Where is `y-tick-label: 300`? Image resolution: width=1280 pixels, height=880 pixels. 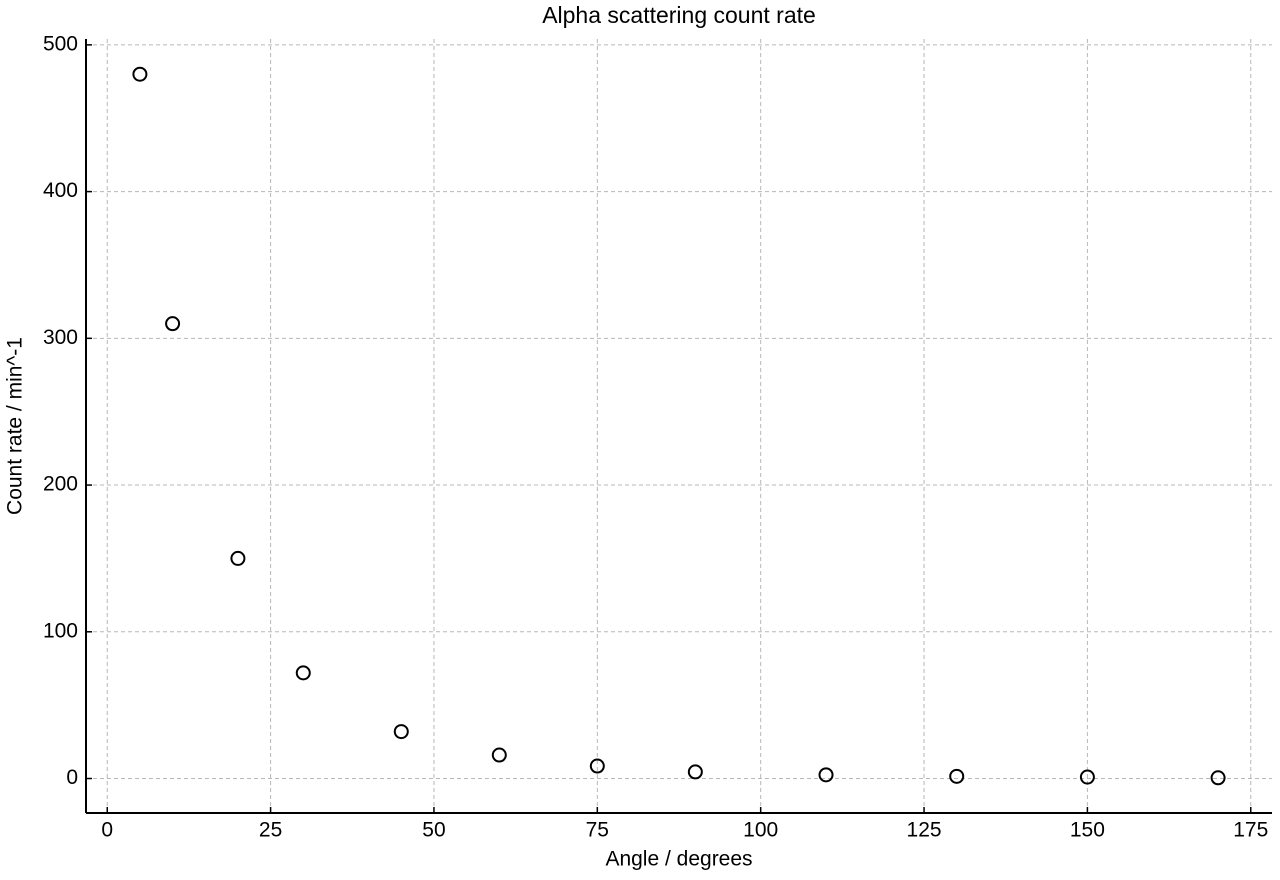
y-tick-label: 300 is located at coordinates (60, 337).